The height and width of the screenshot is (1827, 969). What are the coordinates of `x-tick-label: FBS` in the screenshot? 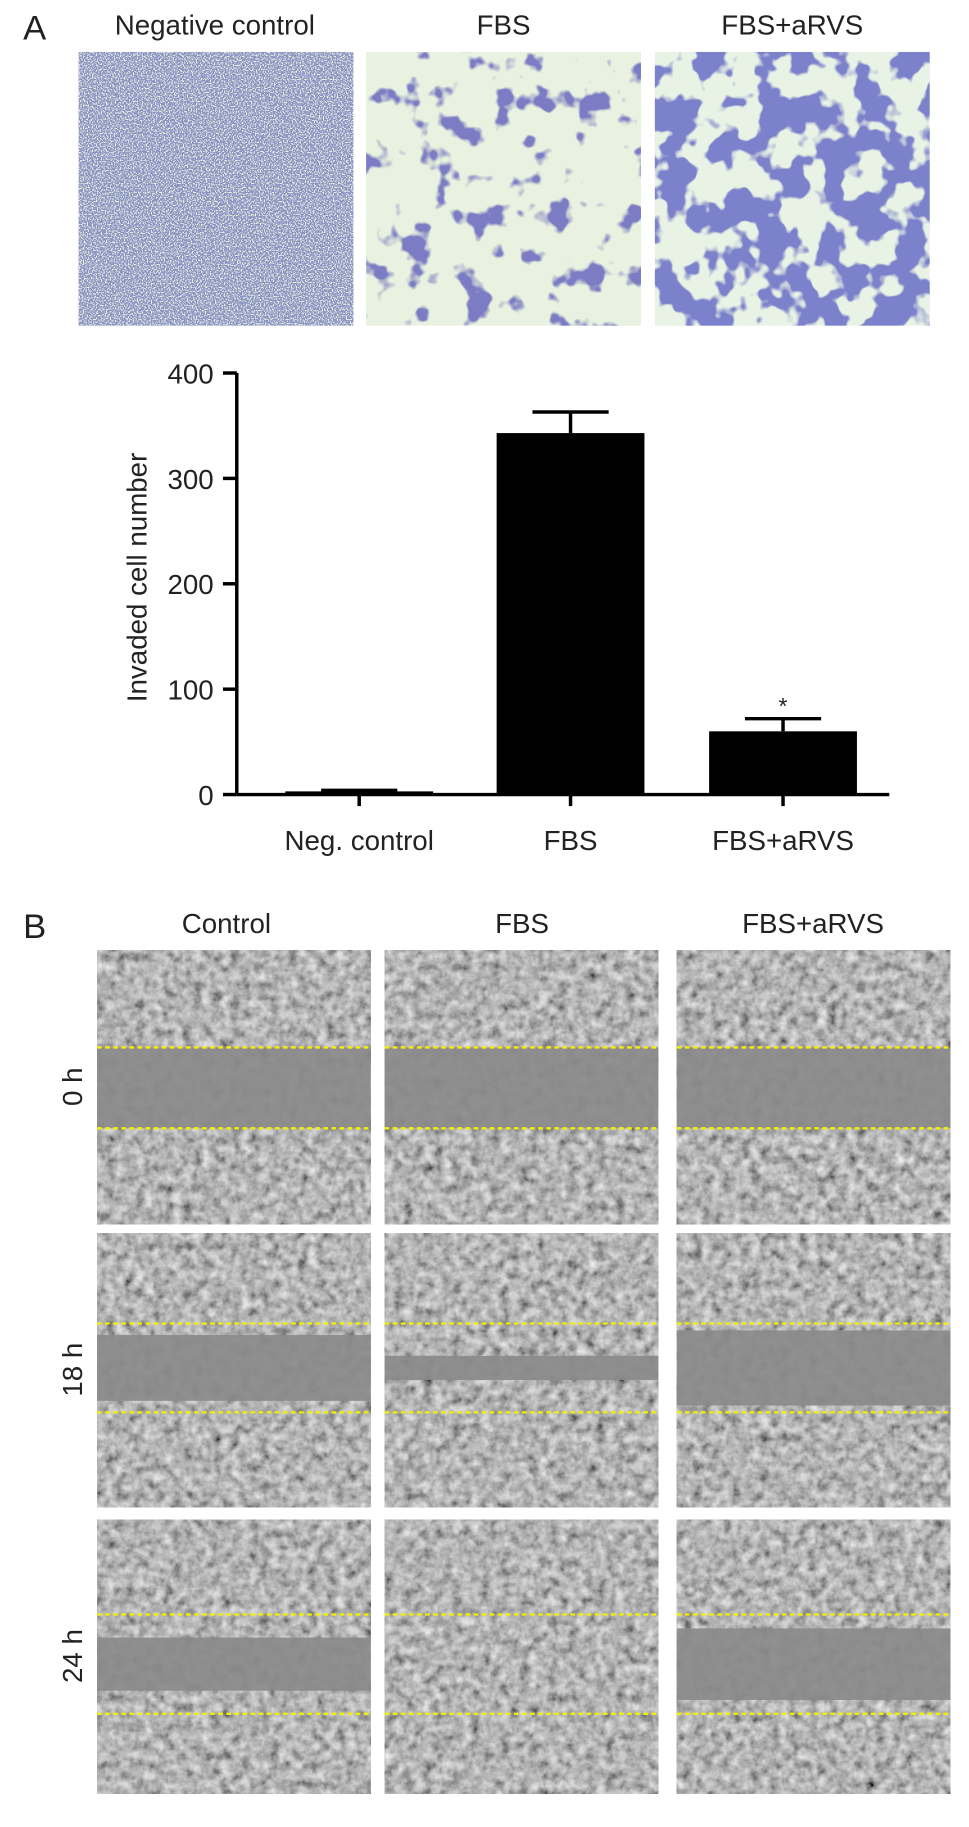 It's located at (571, 840).